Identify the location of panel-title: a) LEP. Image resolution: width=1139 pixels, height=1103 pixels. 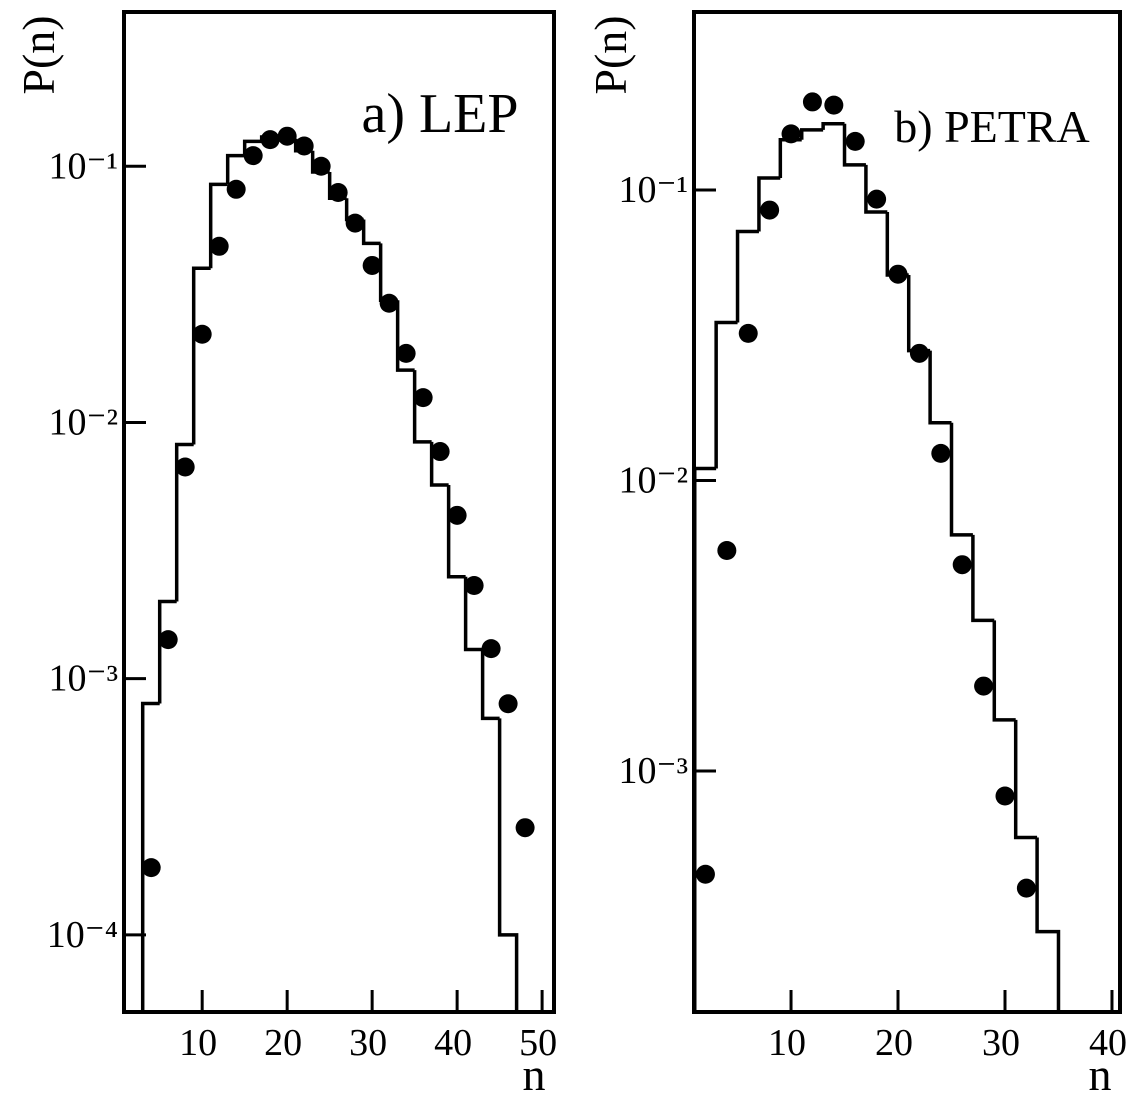
(439, 114).